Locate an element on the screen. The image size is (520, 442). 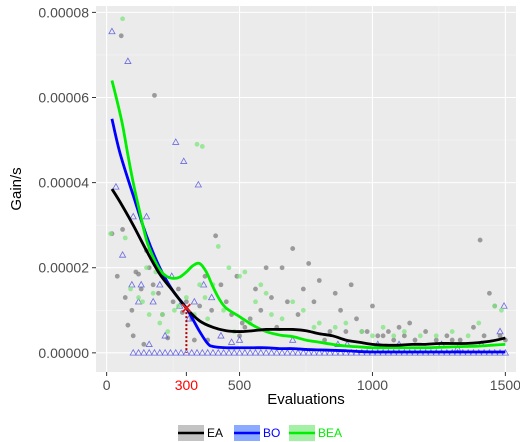
y-tick-label: 0.00004 is located at coordinates (63, 183).